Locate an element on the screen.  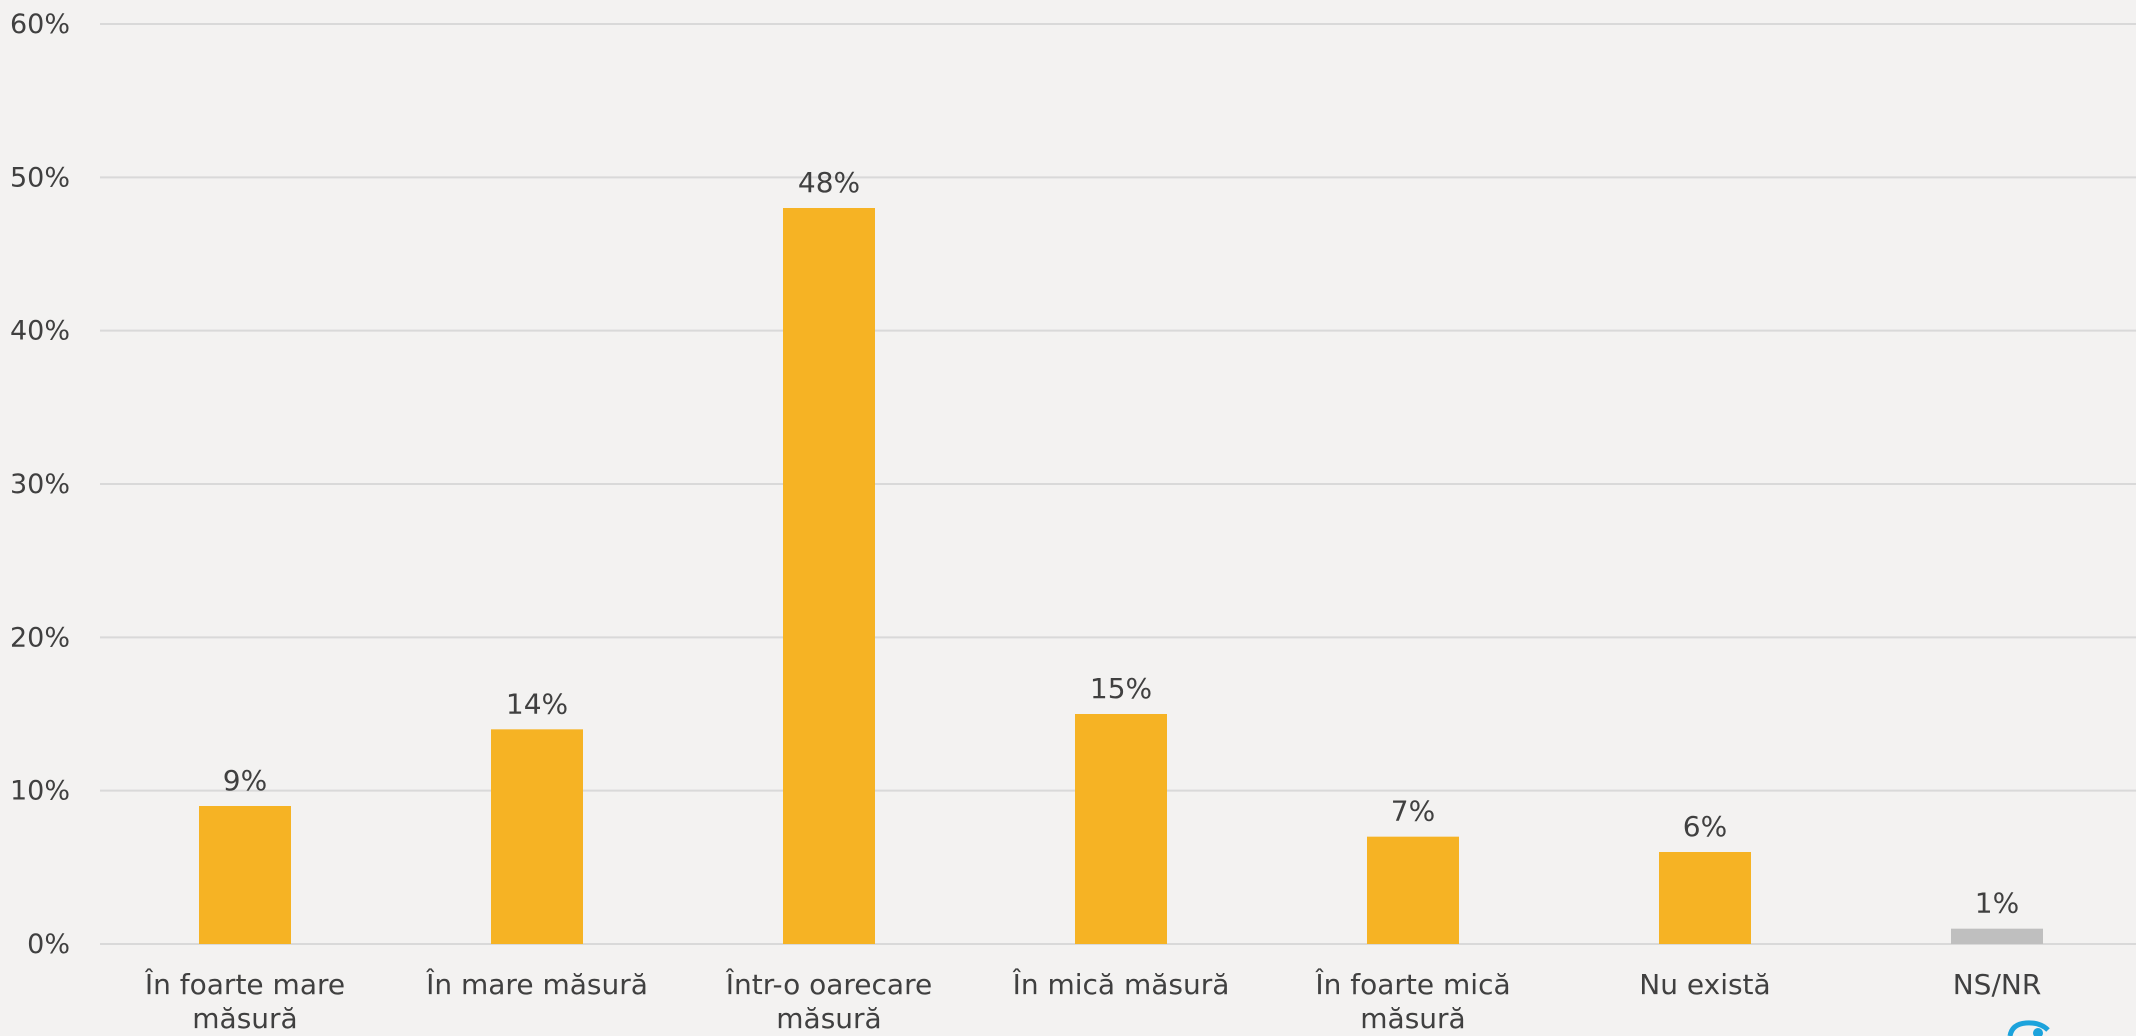
category-label: În foarte mare măsură is located at coordinates (244, 1001).